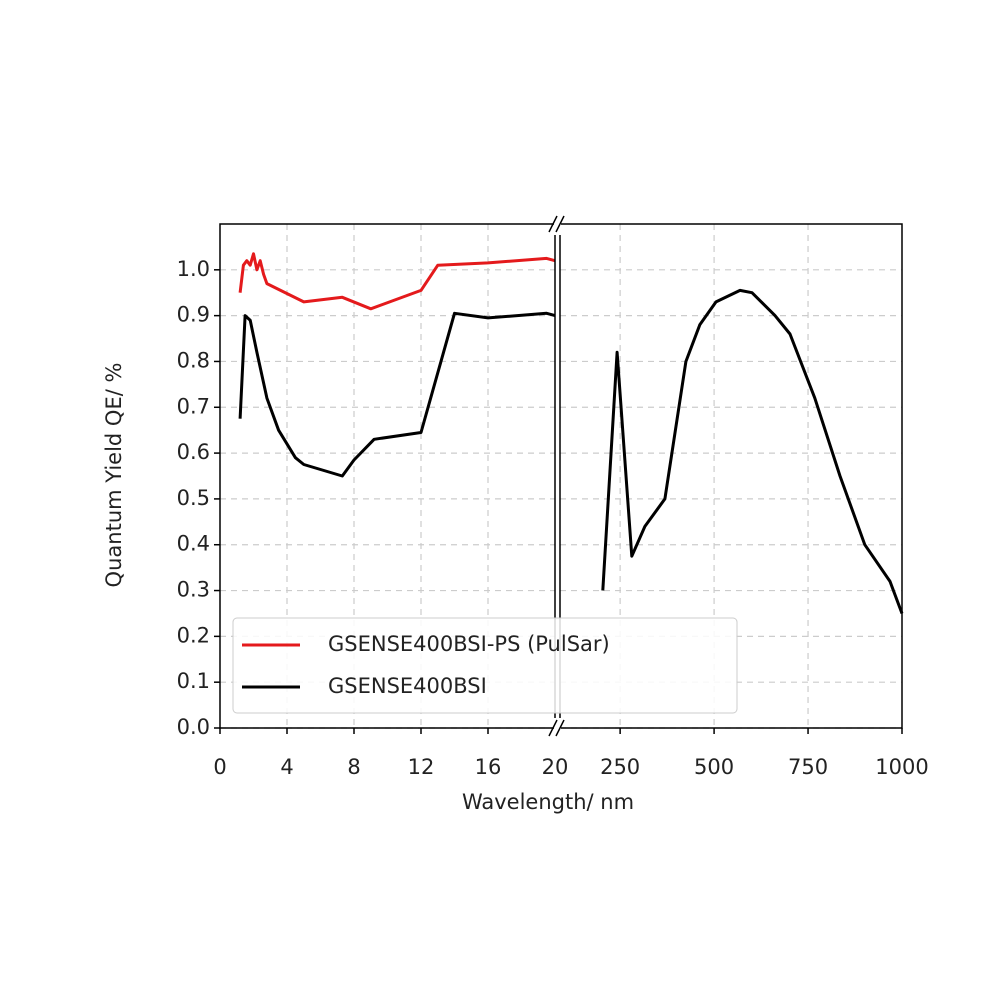 The image size is (1000, 1000). Describe the element at coordinates (193, 452) in the screenshot. I see `y-tick-label: 0.6` at that location.